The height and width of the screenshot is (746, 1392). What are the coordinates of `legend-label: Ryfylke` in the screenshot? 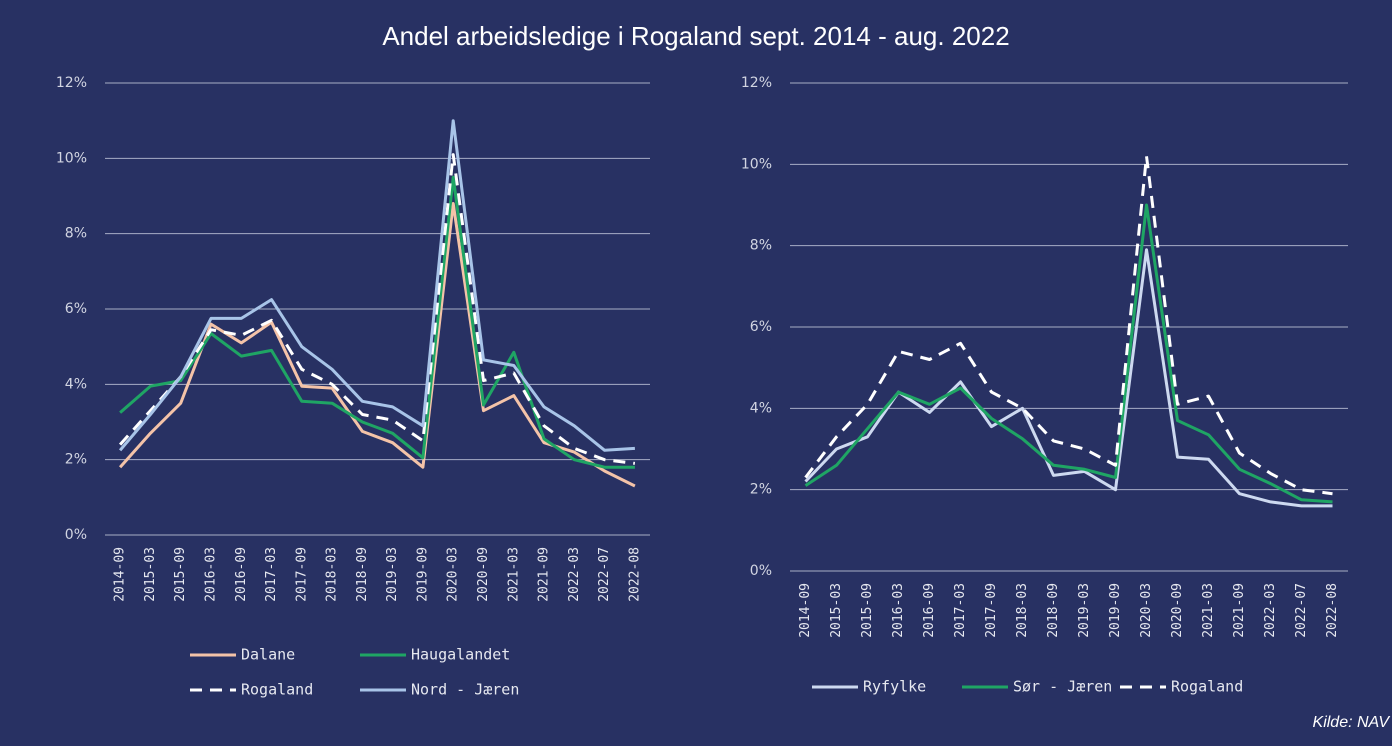 It's located at (894, 687).